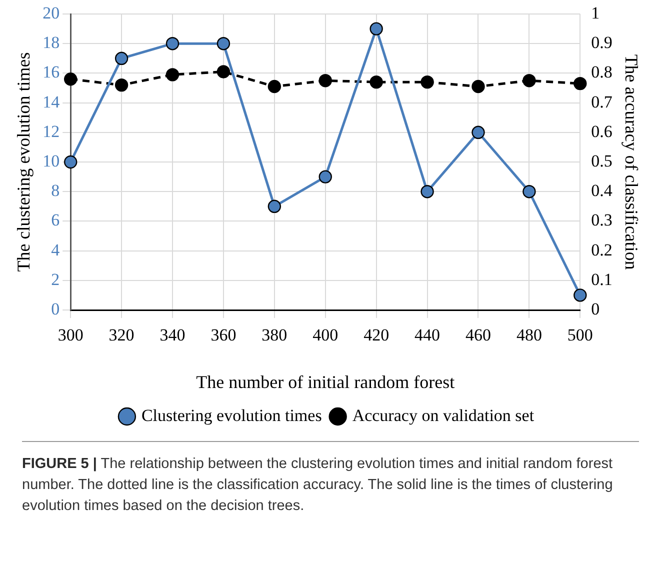 Image resolution: width=655 pixels, height=571 pixels. What do you see at coordinates (24, 162) in the screenshot?
I see `y-axis-title: The clustering evolution times` at bounding box center [24, 162].